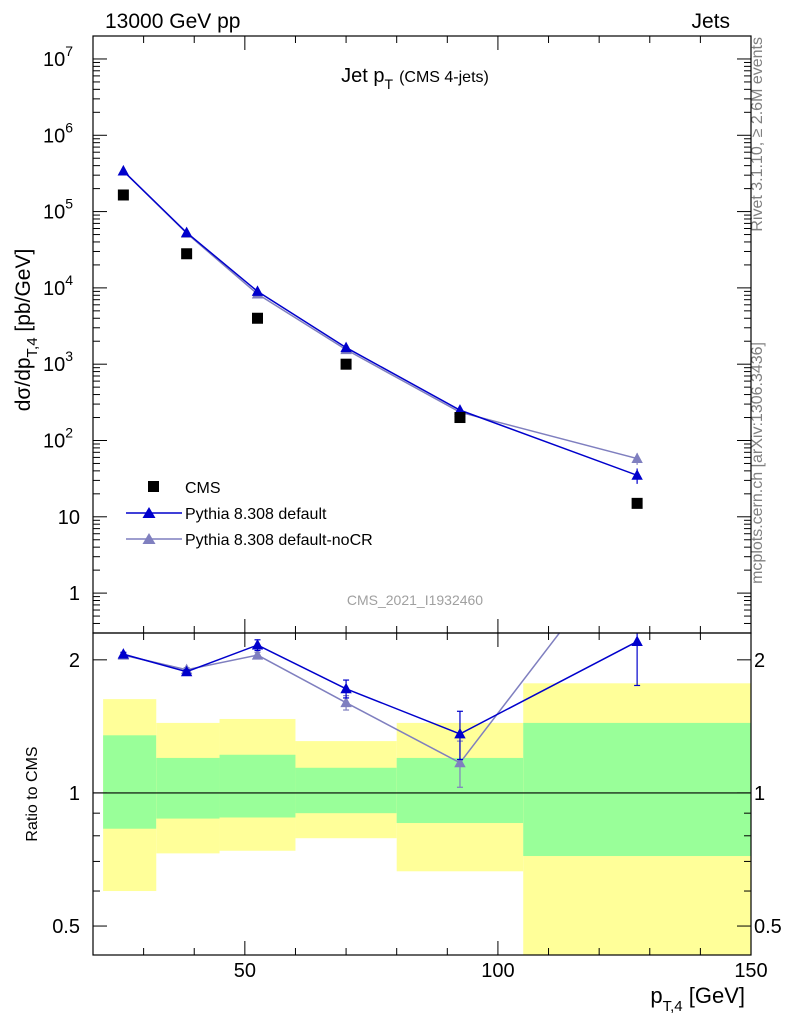  I want to click on x-tick-label: 150, so click(750, 971).